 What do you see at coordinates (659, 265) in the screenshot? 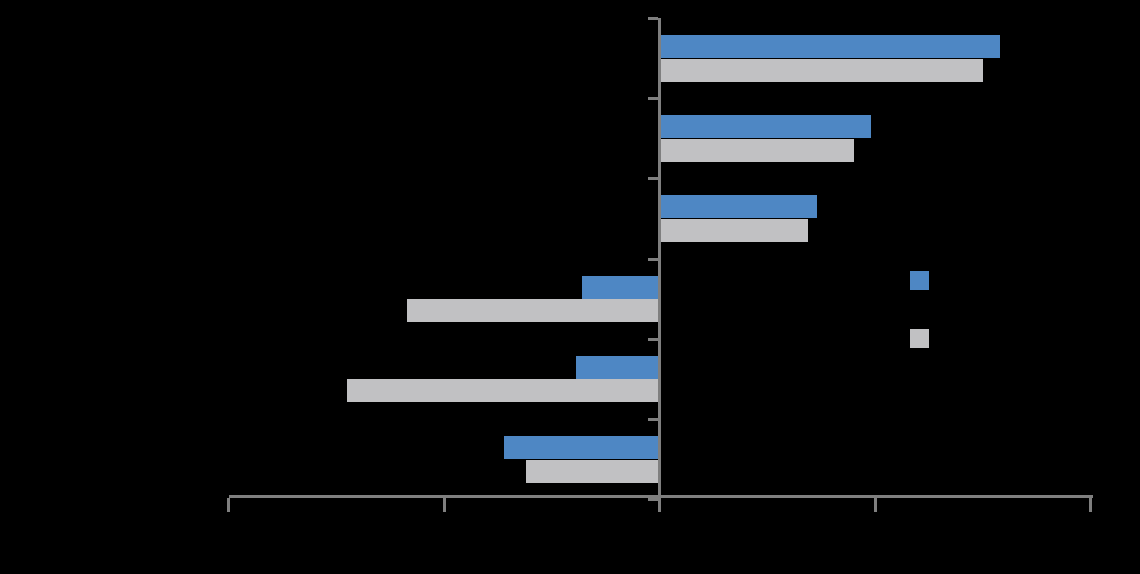
I see `y-axis-line` at bounding box center [659, 265].